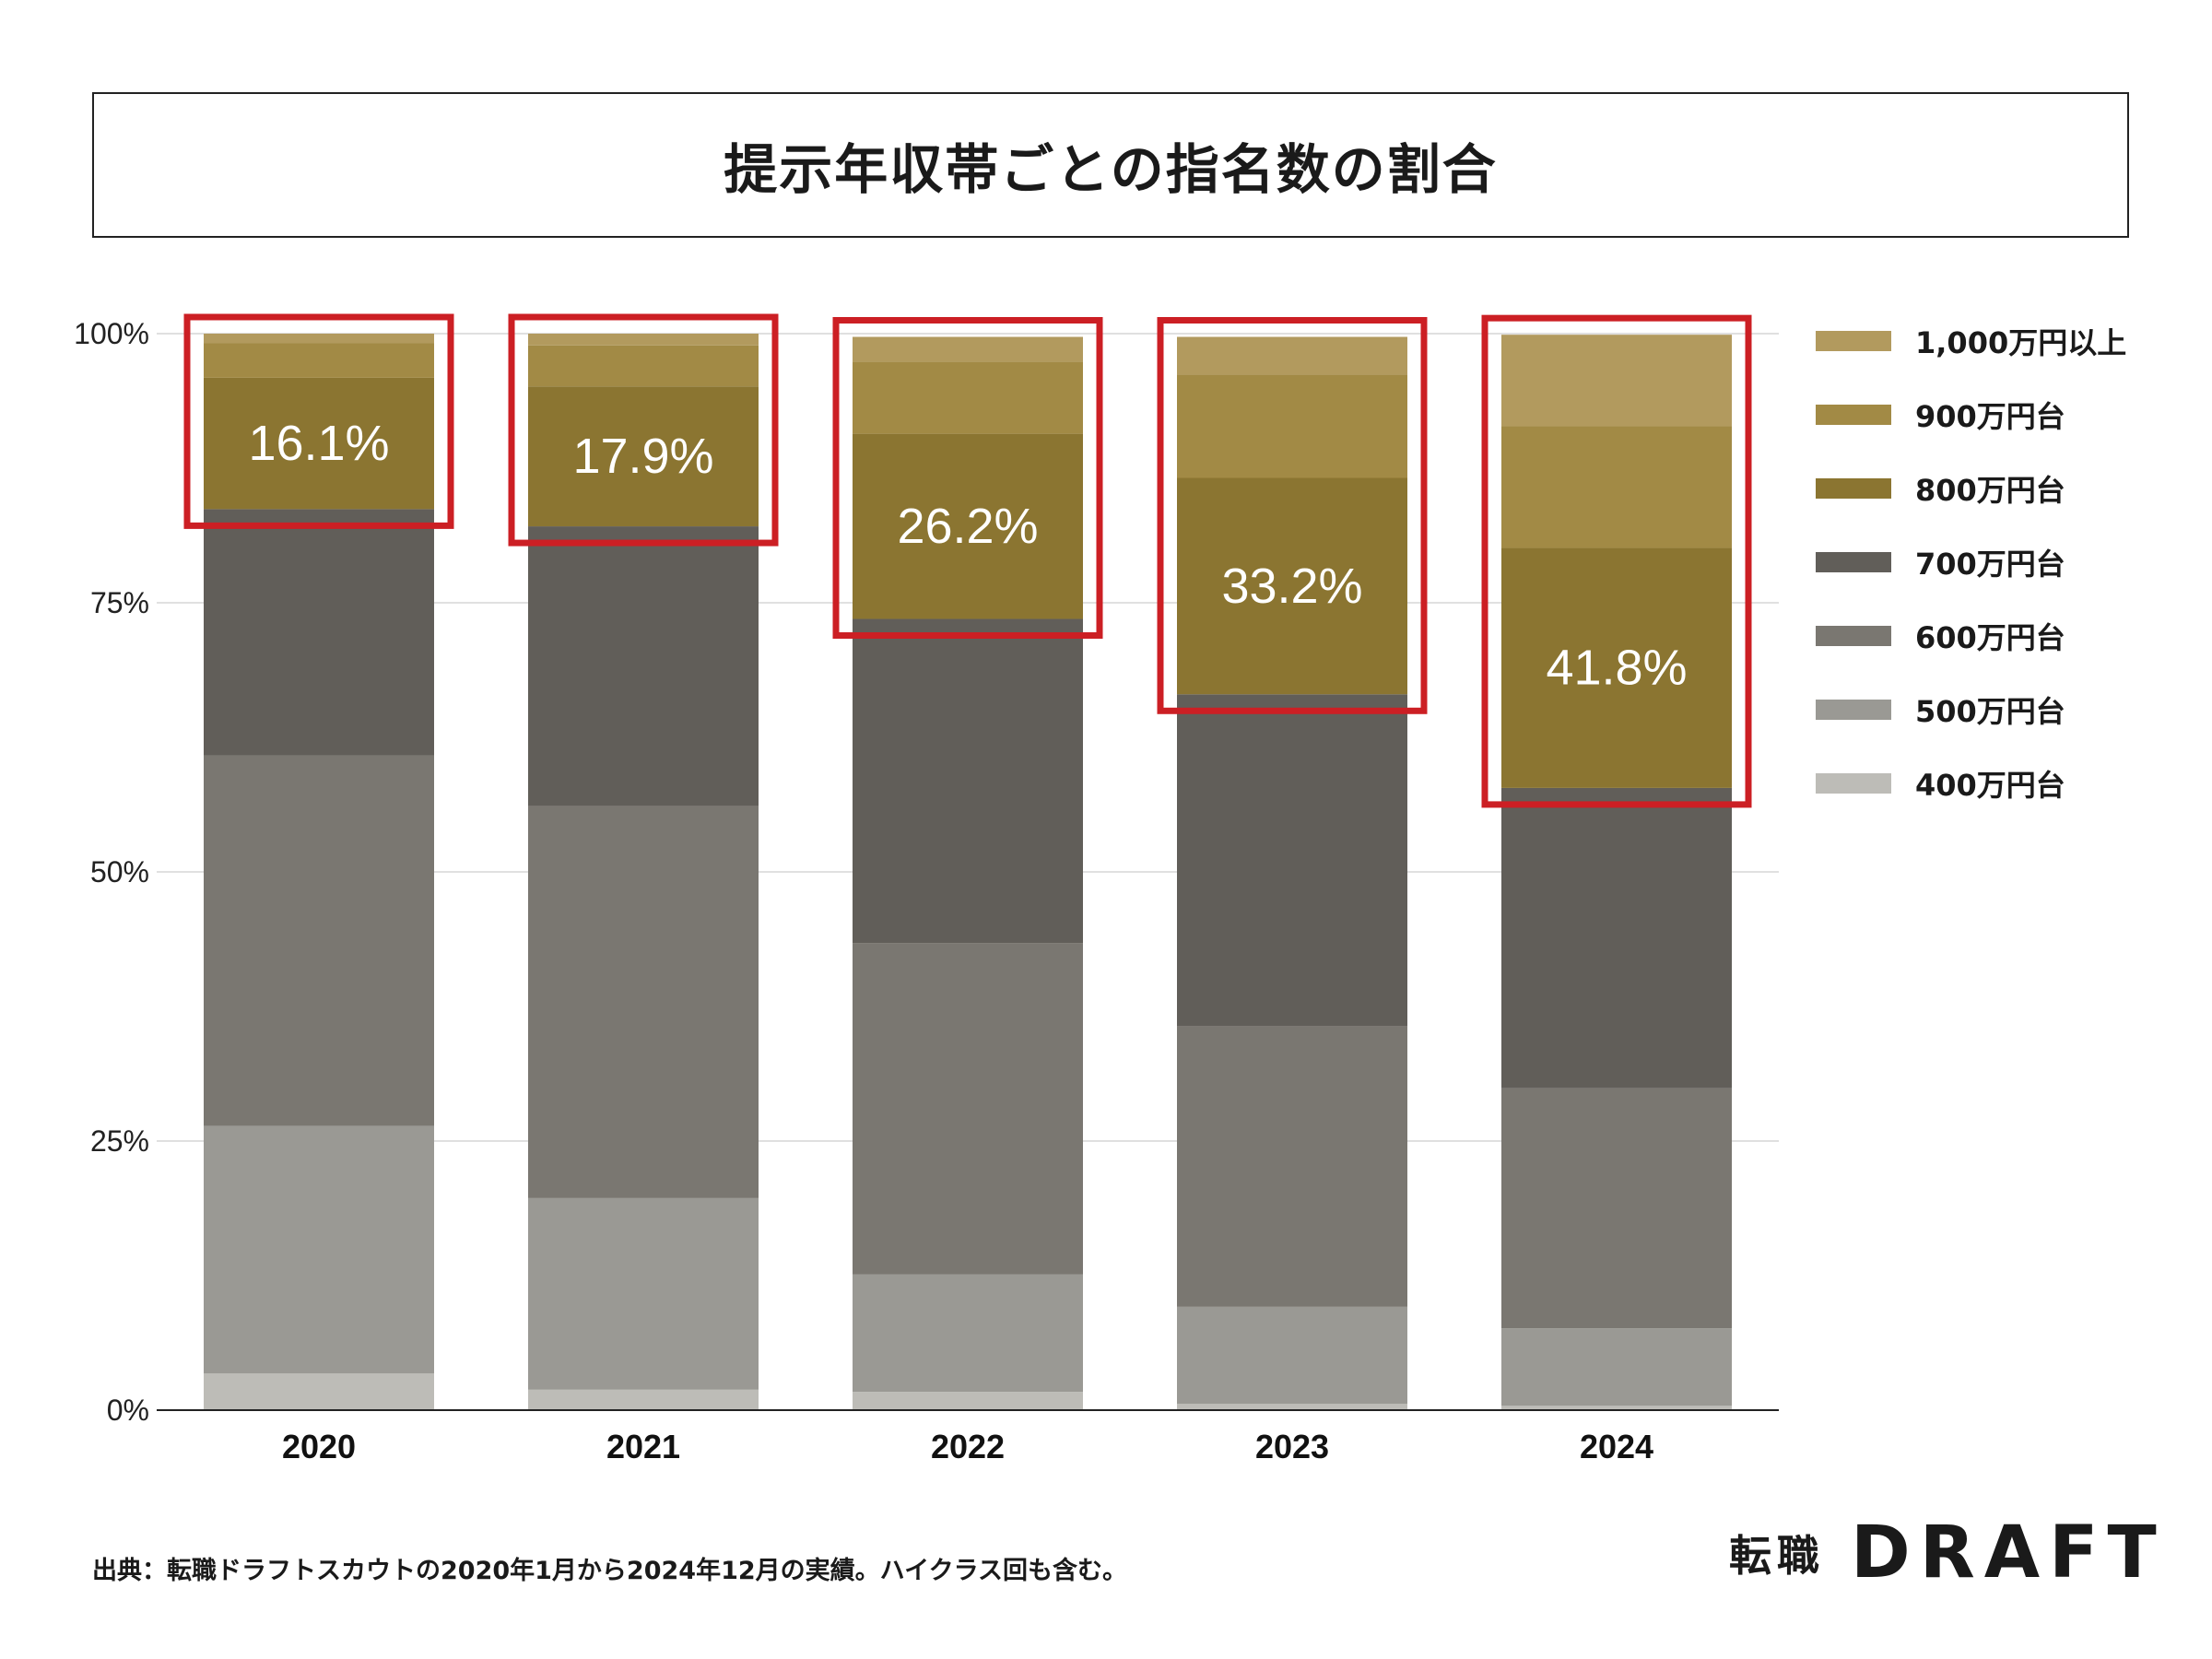  What do you see at coordinates (643, 1446) in the screenshot?
I see `x-tick-label: 2021` at bounding box center [643, 1446].